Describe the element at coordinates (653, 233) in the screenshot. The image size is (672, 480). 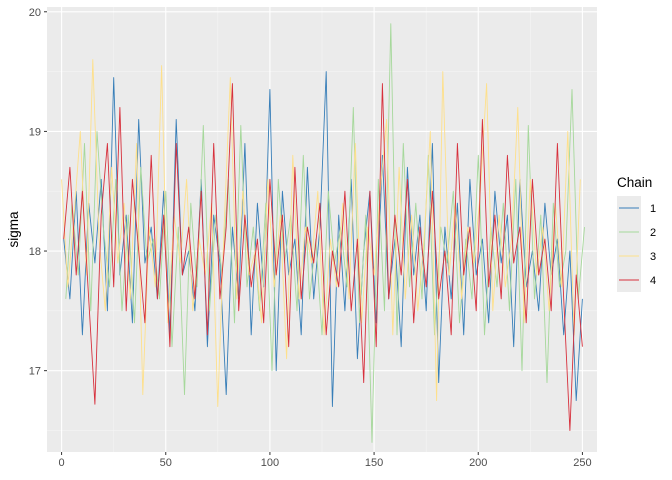
I see `legend-label-chain-2: 2` at that location.